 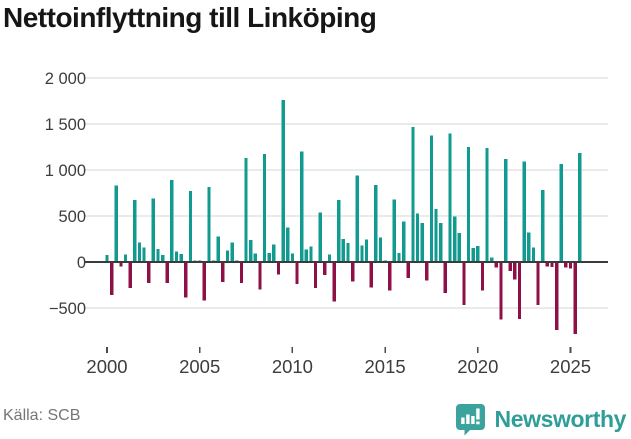 I want to click on x-axis-label: 2015, so click(x=385, y=366).